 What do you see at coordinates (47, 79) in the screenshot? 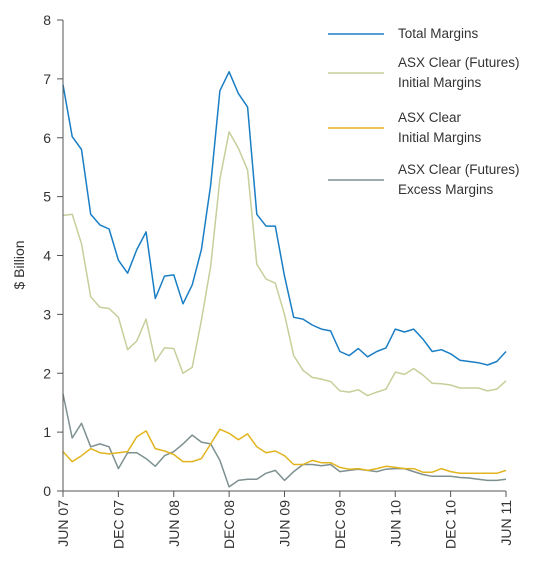
I see `y-tick-label: 7` at bounding box center [47, 79].